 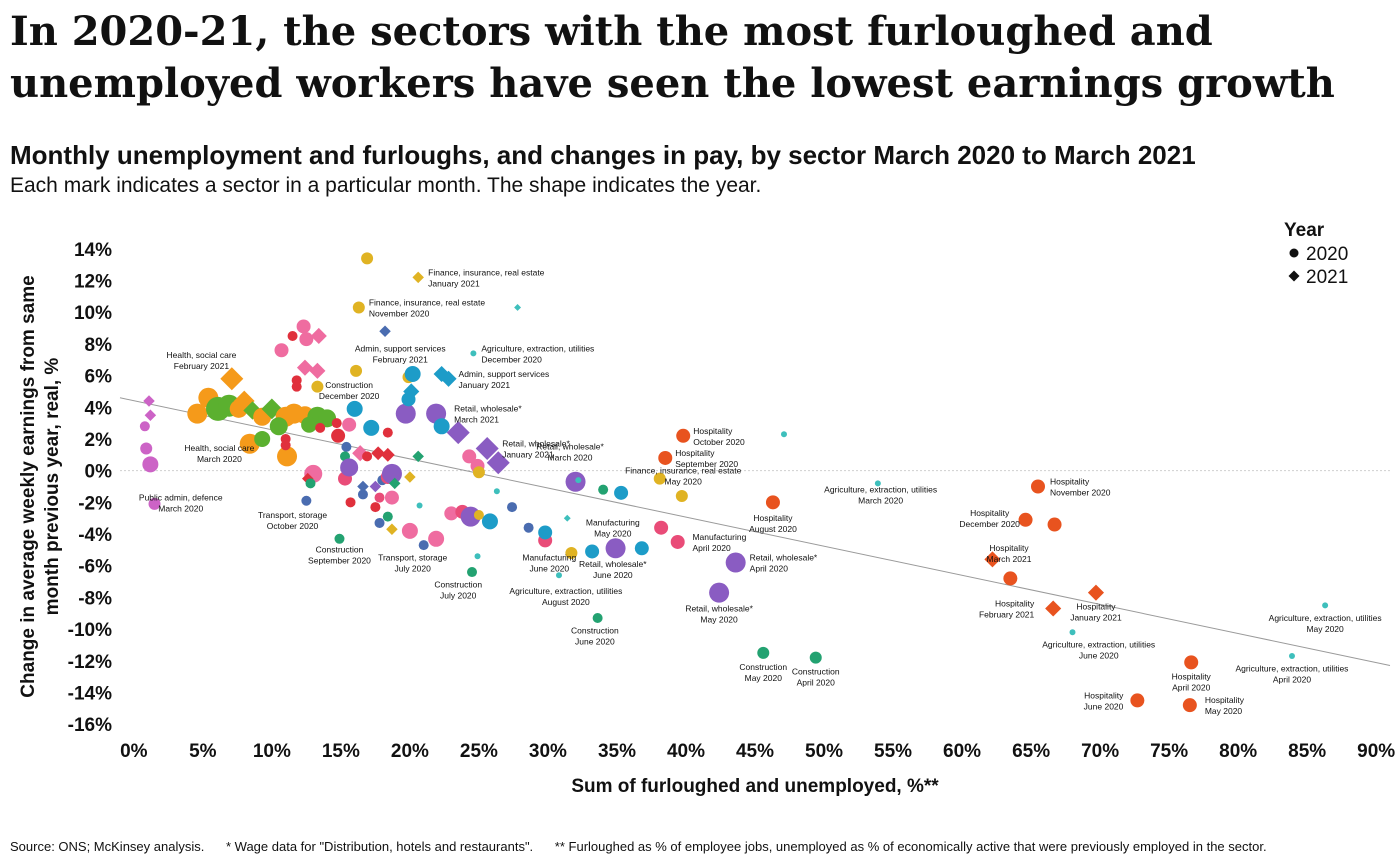 I want to click on y-tick-label: 8%, so click(x=99, y=345).